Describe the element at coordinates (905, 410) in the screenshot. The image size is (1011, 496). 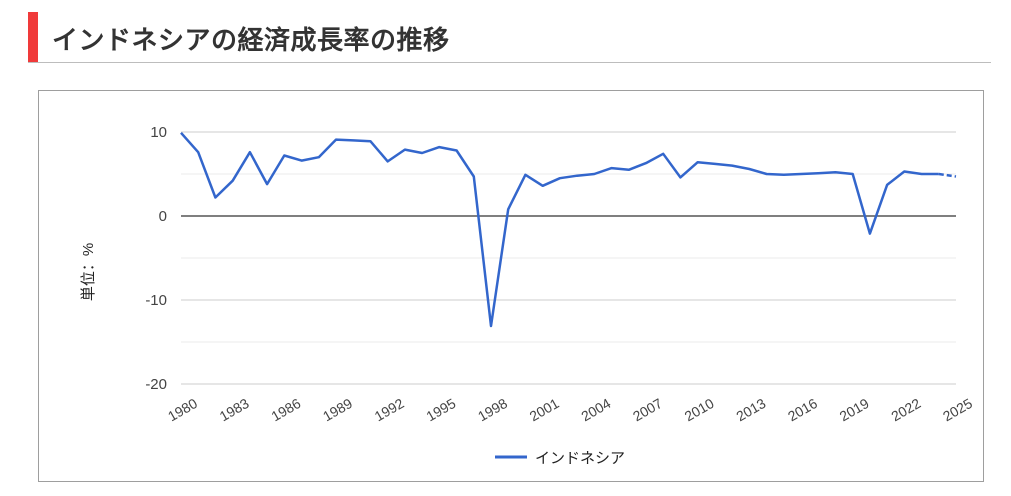
I see `x-tick-label: 2022` at that location.